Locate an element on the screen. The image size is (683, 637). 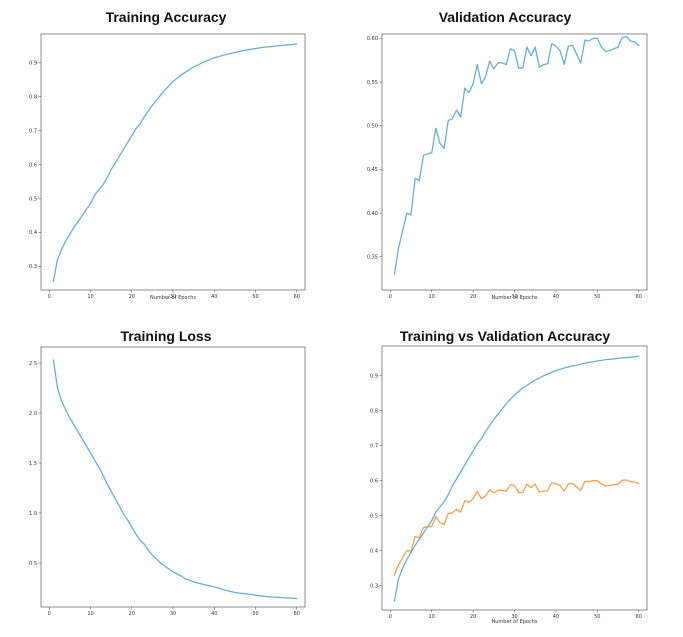
y-tick-label: 1.0 is located at coordinates (33, 514).